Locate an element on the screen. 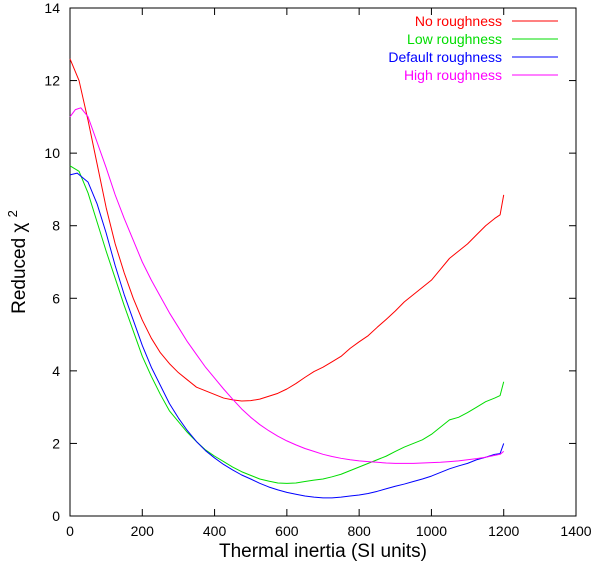  legend-label: High roughness is located at coordinates (453, 75).